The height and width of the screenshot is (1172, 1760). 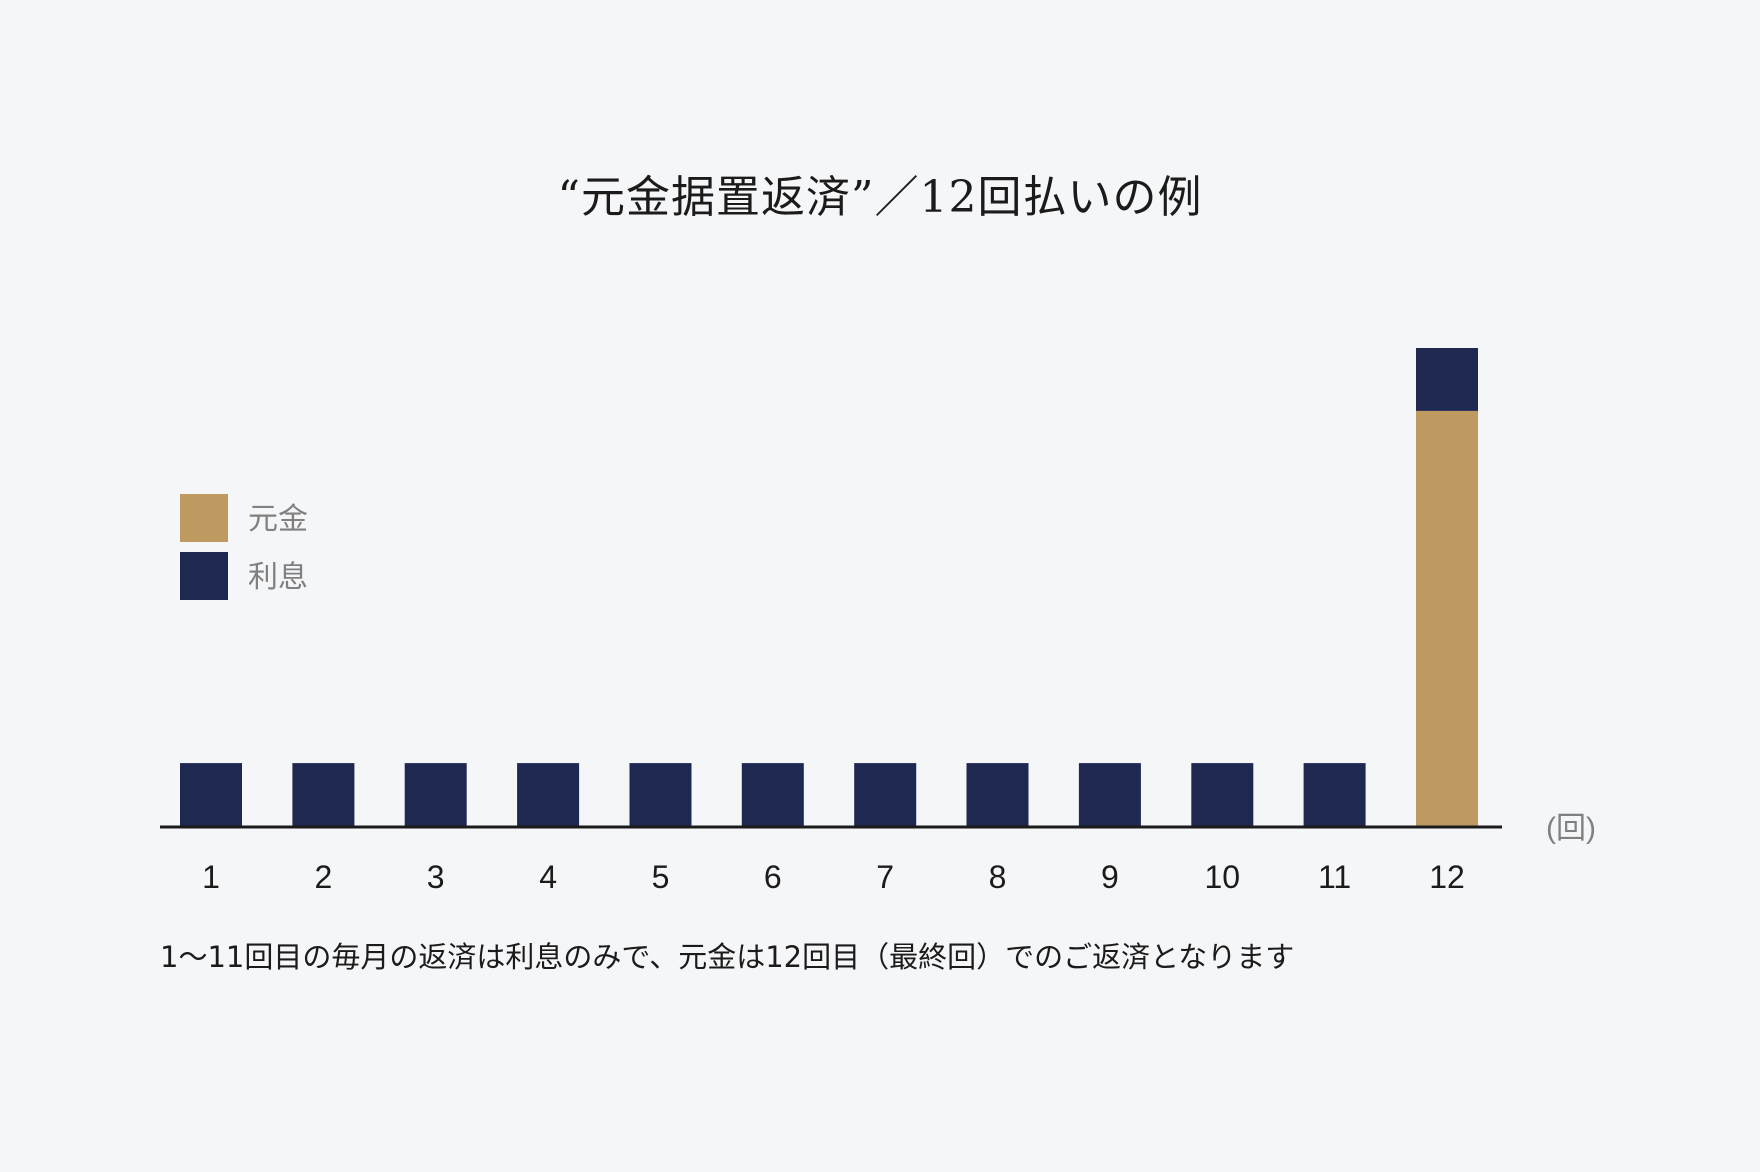 I want to click on x-tick-label-11: 11, so click(x=1334, y=877).